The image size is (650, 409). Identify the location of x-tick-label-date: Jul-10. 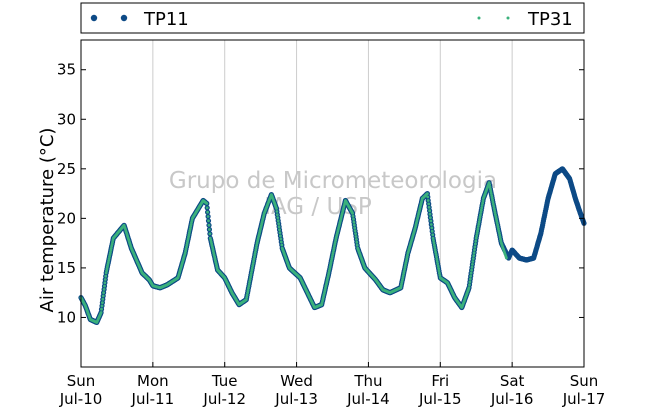
(81, 399).